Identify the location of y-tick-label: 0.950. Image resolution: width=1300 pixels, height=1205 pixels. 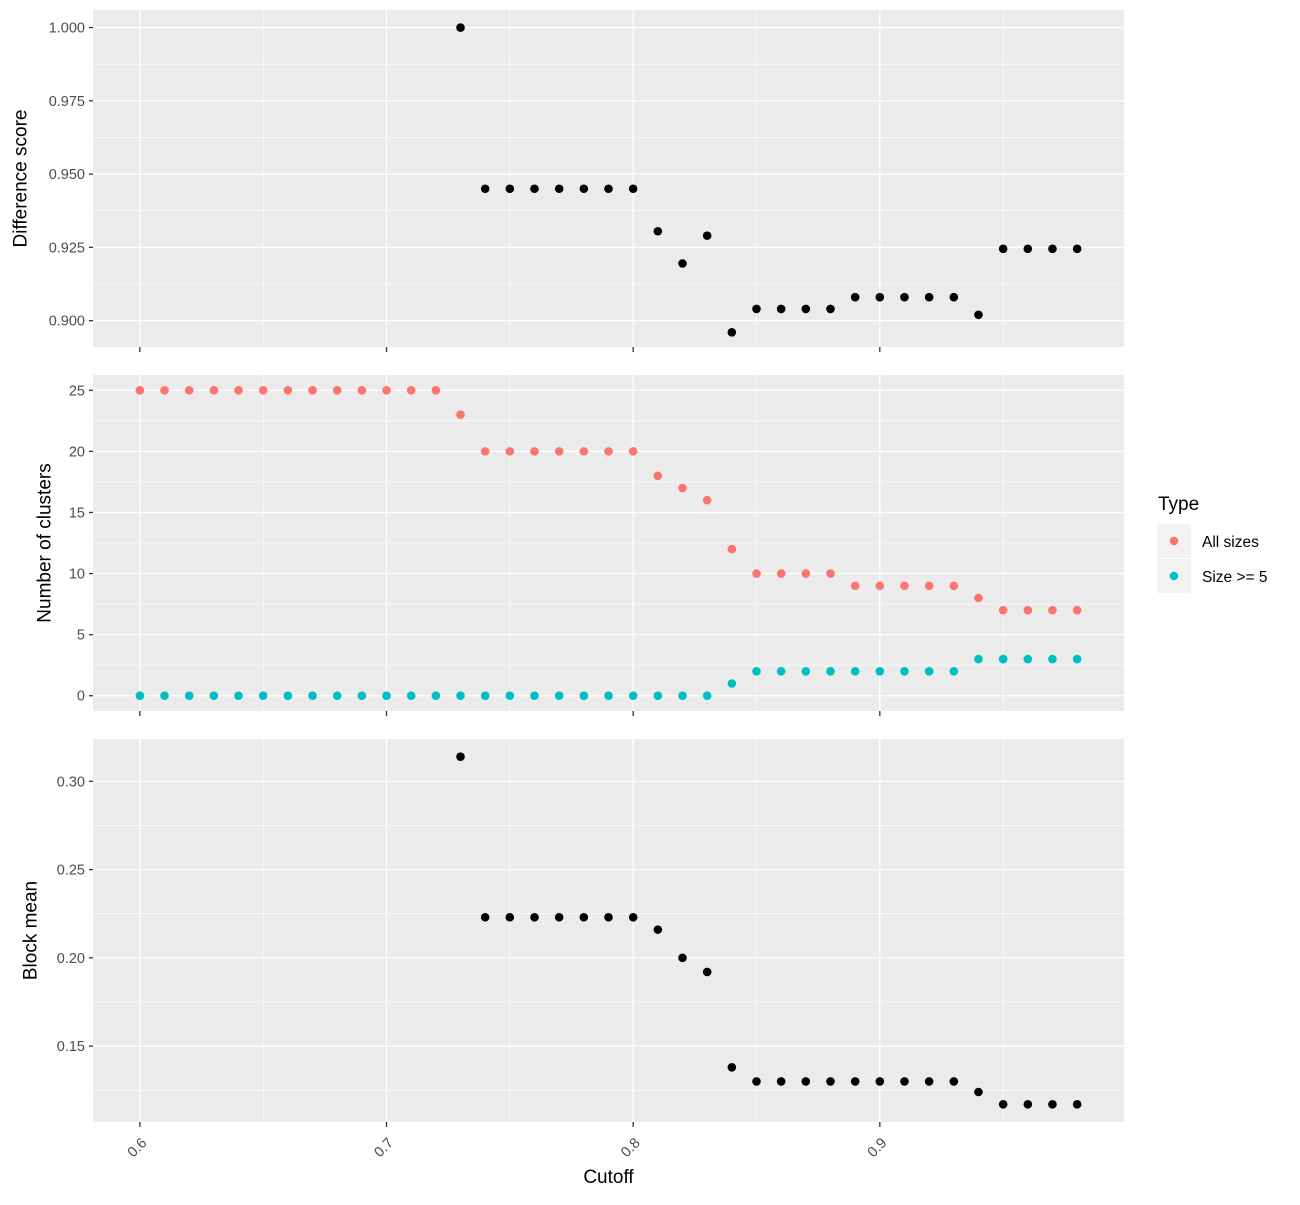
(67, 175).